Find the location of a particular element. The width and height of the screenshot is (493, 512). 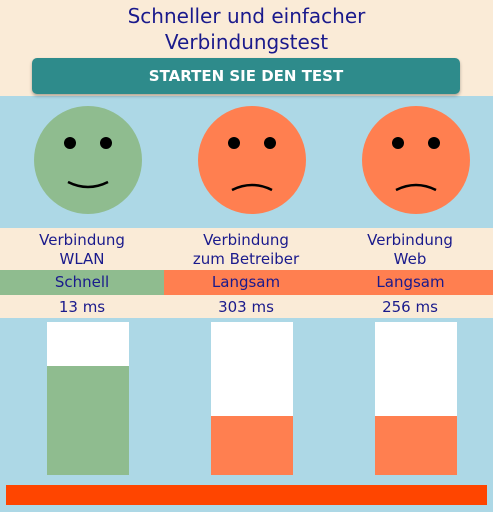

column-label: WLAN is located at coordinates (82, 259).